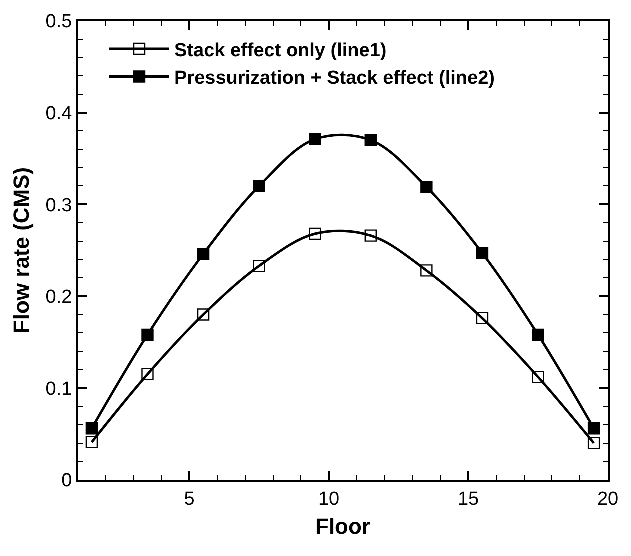 This screenshot has height=556, width=631. Describe the element at coordinates (59, 205) in the screenshot. I see `y-tick-label: 0.3` at that location.